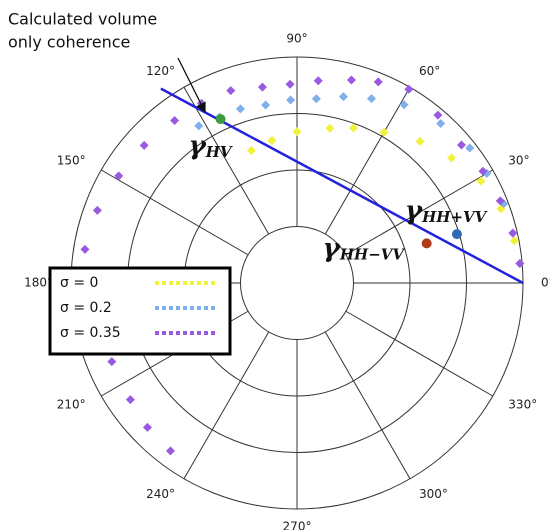 This screenshot has height=530, width=550. Describe the element at coordinates (297, 525) in the screenshot. I see `theta-tick-label: 270°` at that location.